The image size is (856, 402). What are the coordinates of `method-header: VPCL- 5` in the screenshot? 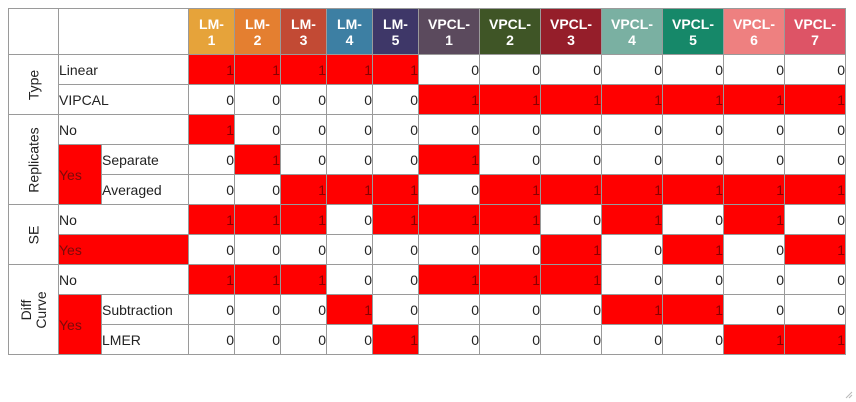 It's located at (693, 31).